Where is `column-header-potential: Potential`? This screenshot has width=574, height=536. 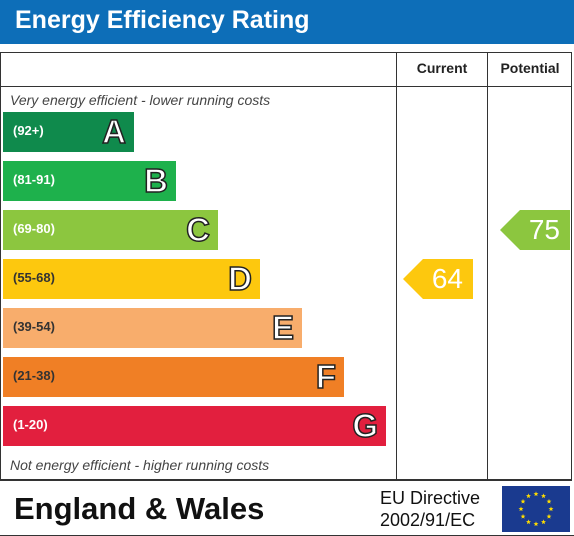 column-header-potential: Potential is located at coordinates (530, 68).